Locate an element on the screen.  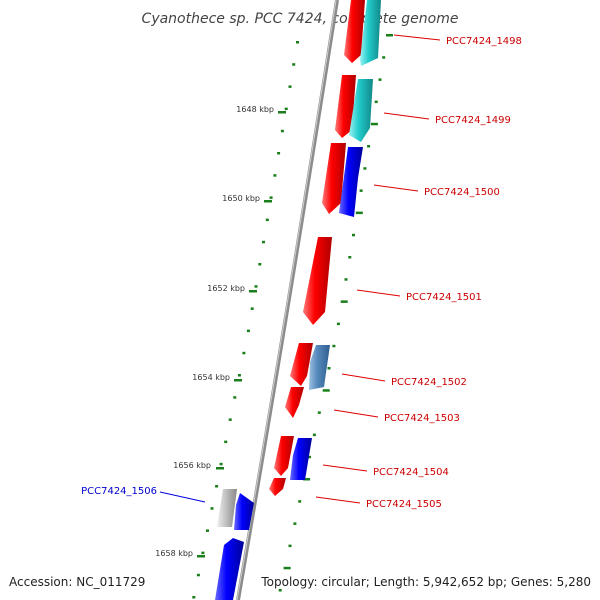
genome-title: Cyanothece sp. PCC 7424, complete genome is located at coordinates (300, 19).